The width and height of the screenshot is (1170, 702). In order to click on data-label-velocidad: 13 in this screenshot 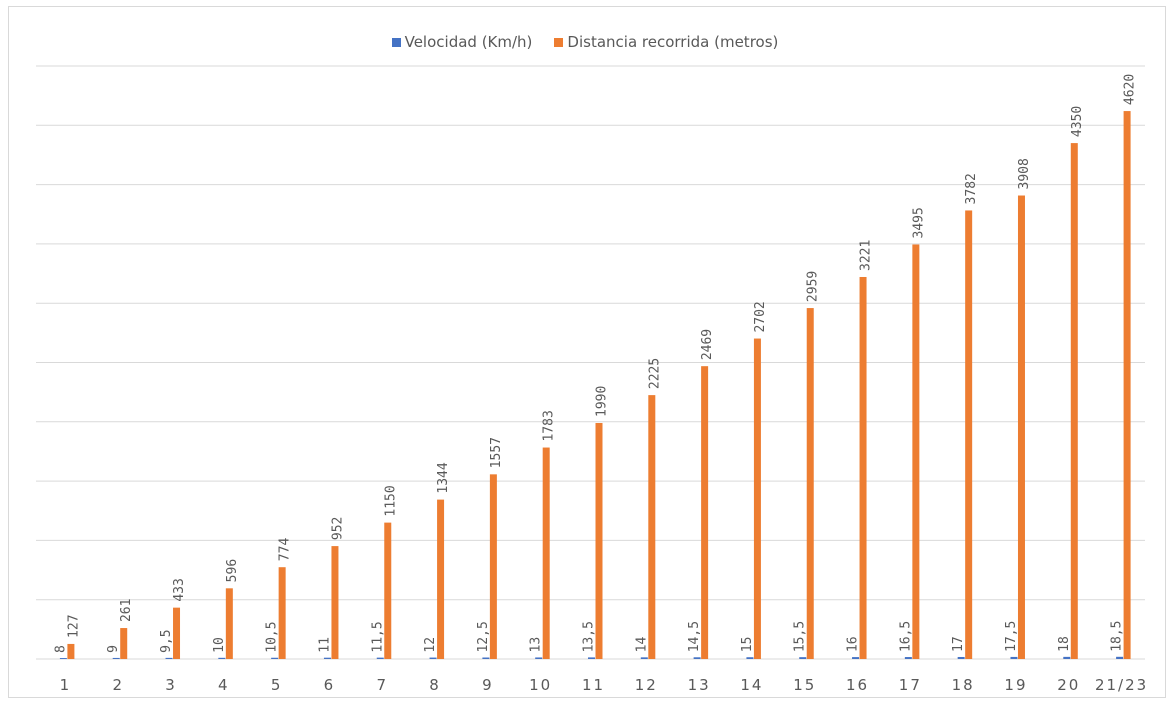, I will do `click(536, 645)`.